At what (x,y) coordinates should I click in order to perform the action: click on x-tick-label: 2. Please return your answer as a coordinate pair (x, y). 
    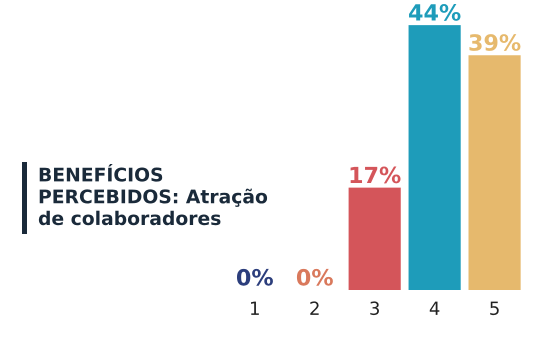
    Looking at the image, I should click on (314, 308).